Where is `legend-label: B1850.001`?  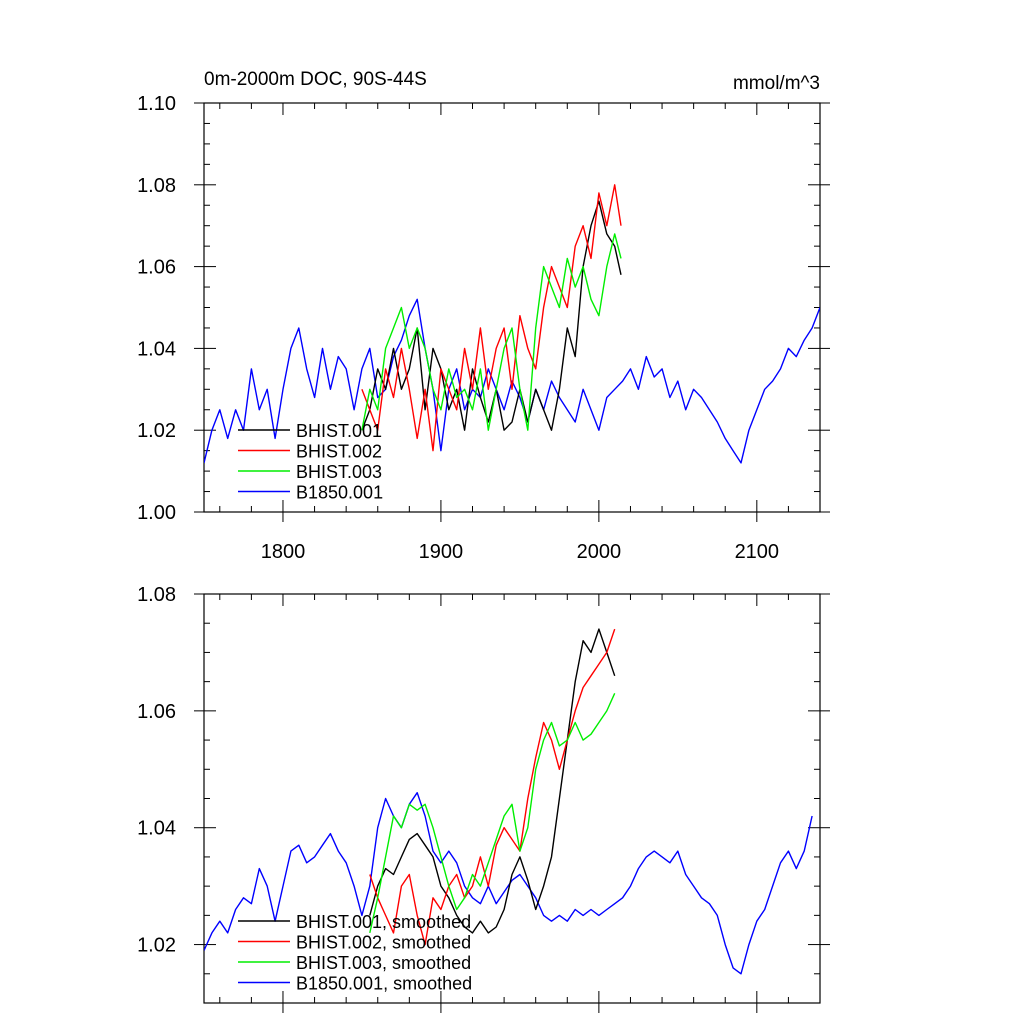
legend-label: B1850.001 is located at coordinates (339, 493).